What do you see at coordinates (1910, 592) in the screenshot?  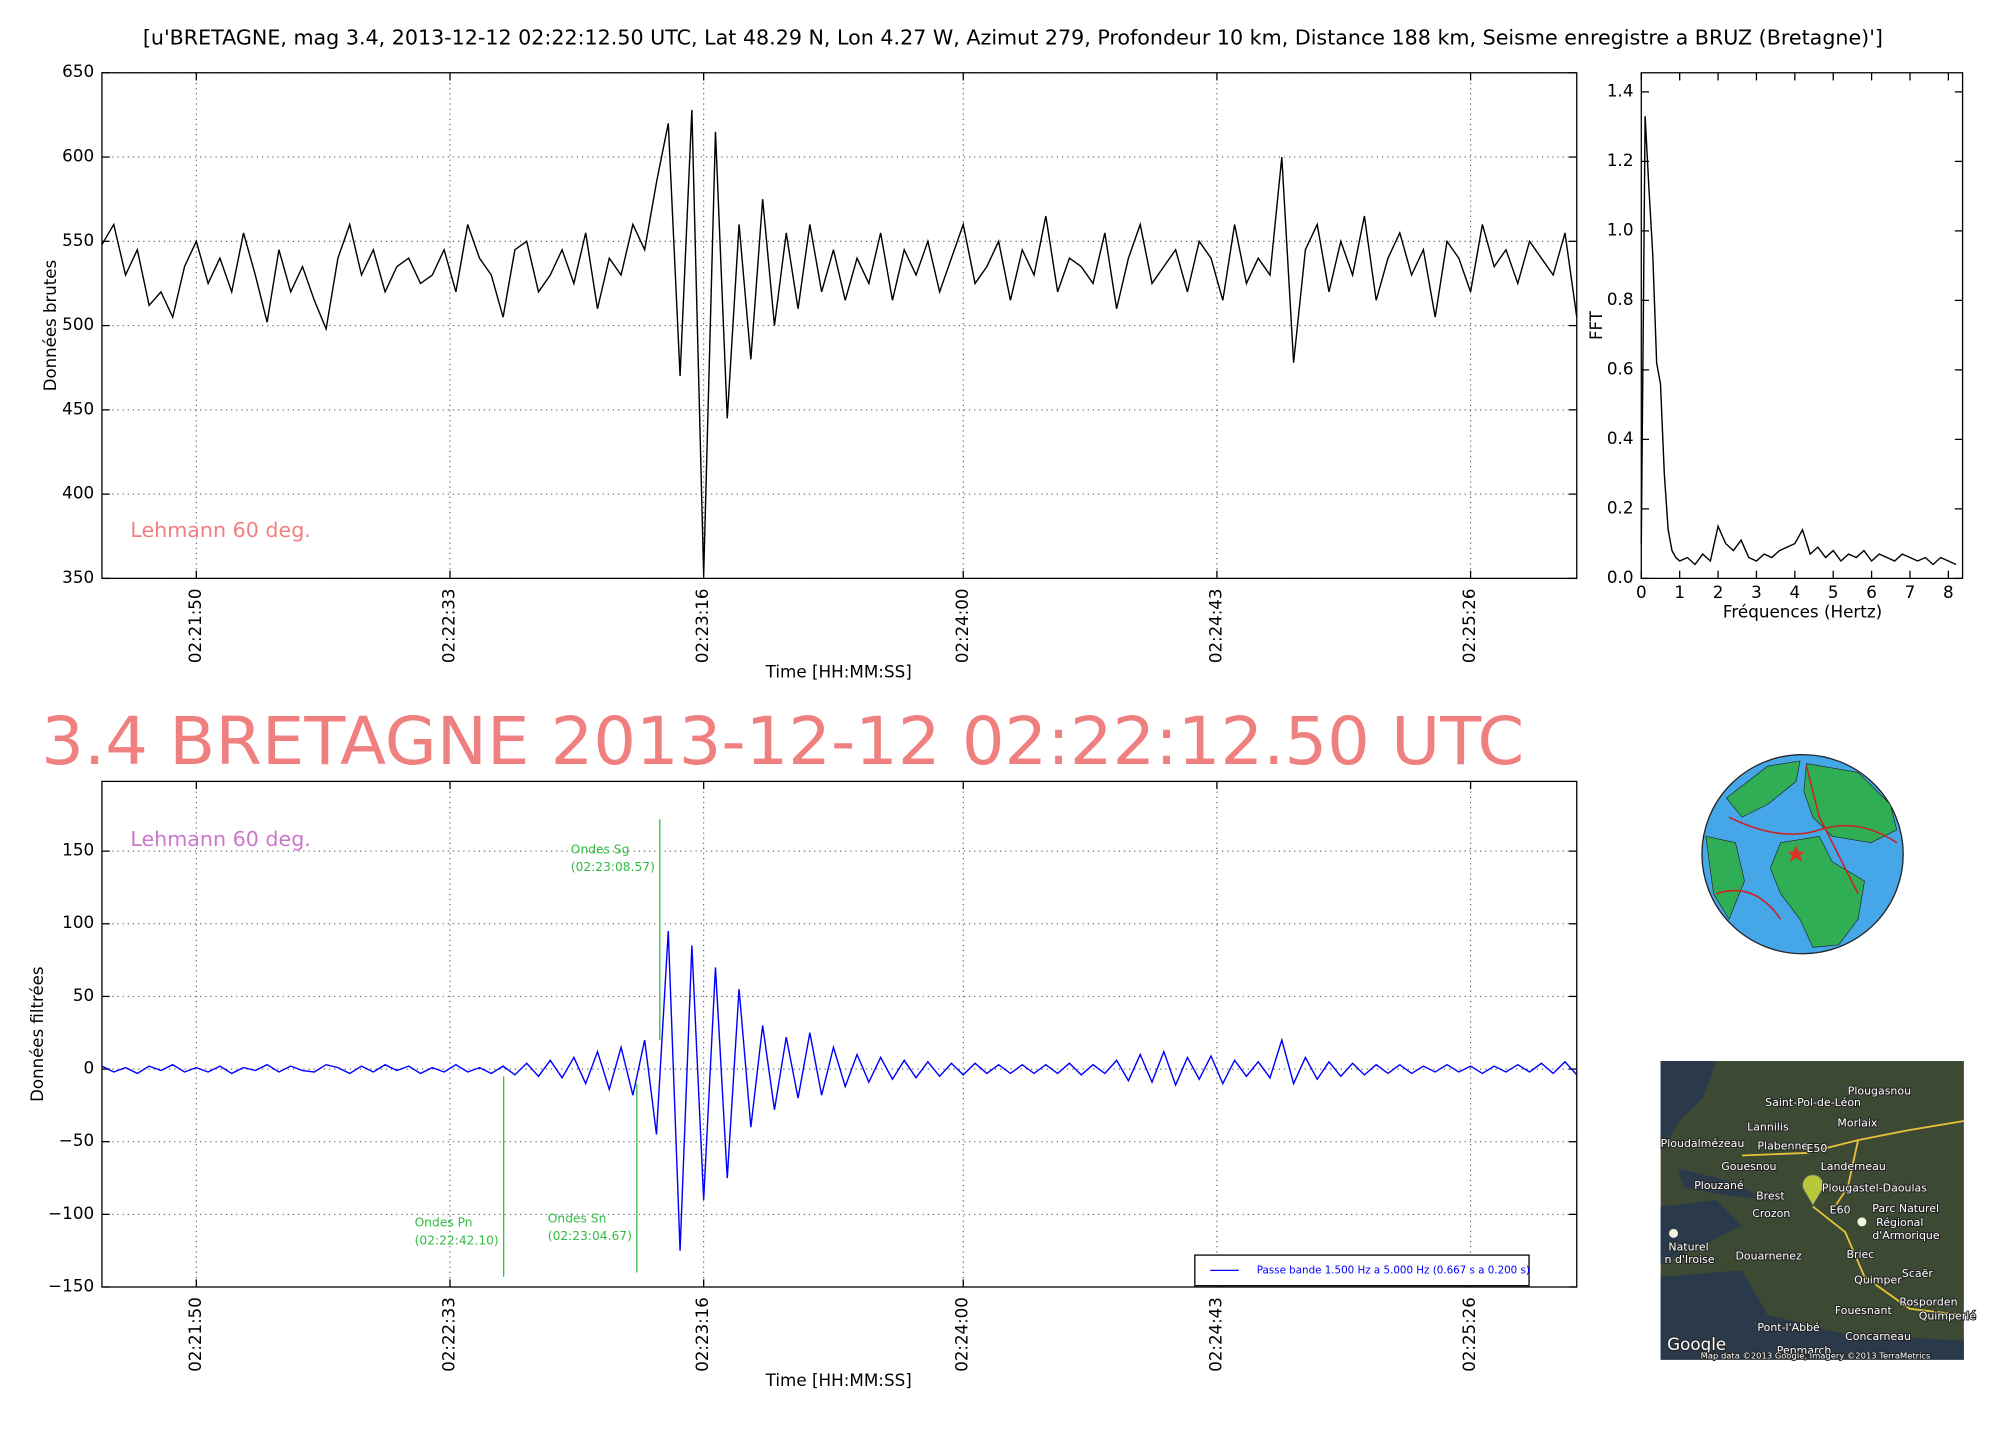 I see `x-tick-label: 7` at bounding box center [1910, 592].